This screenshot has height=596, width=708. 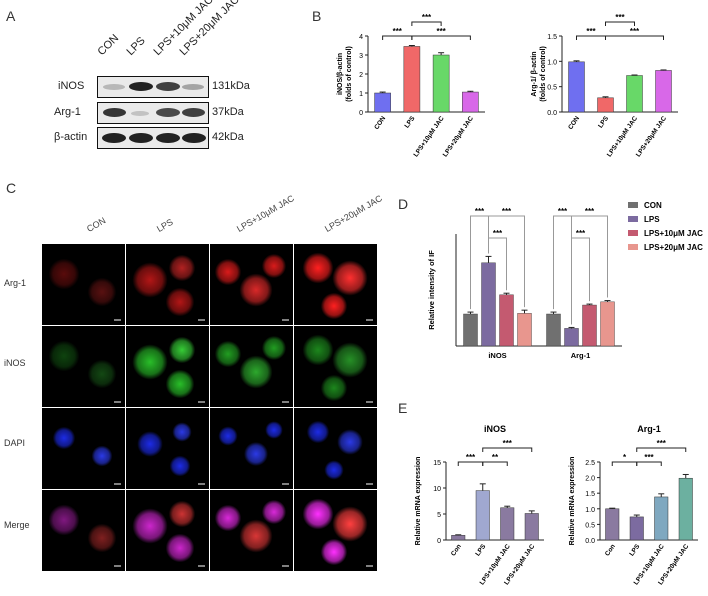 What do you see at coordinates (15, 443) in the screenshot?
I see `micro-row-label: DAPI` at bounding box center [15, 443].